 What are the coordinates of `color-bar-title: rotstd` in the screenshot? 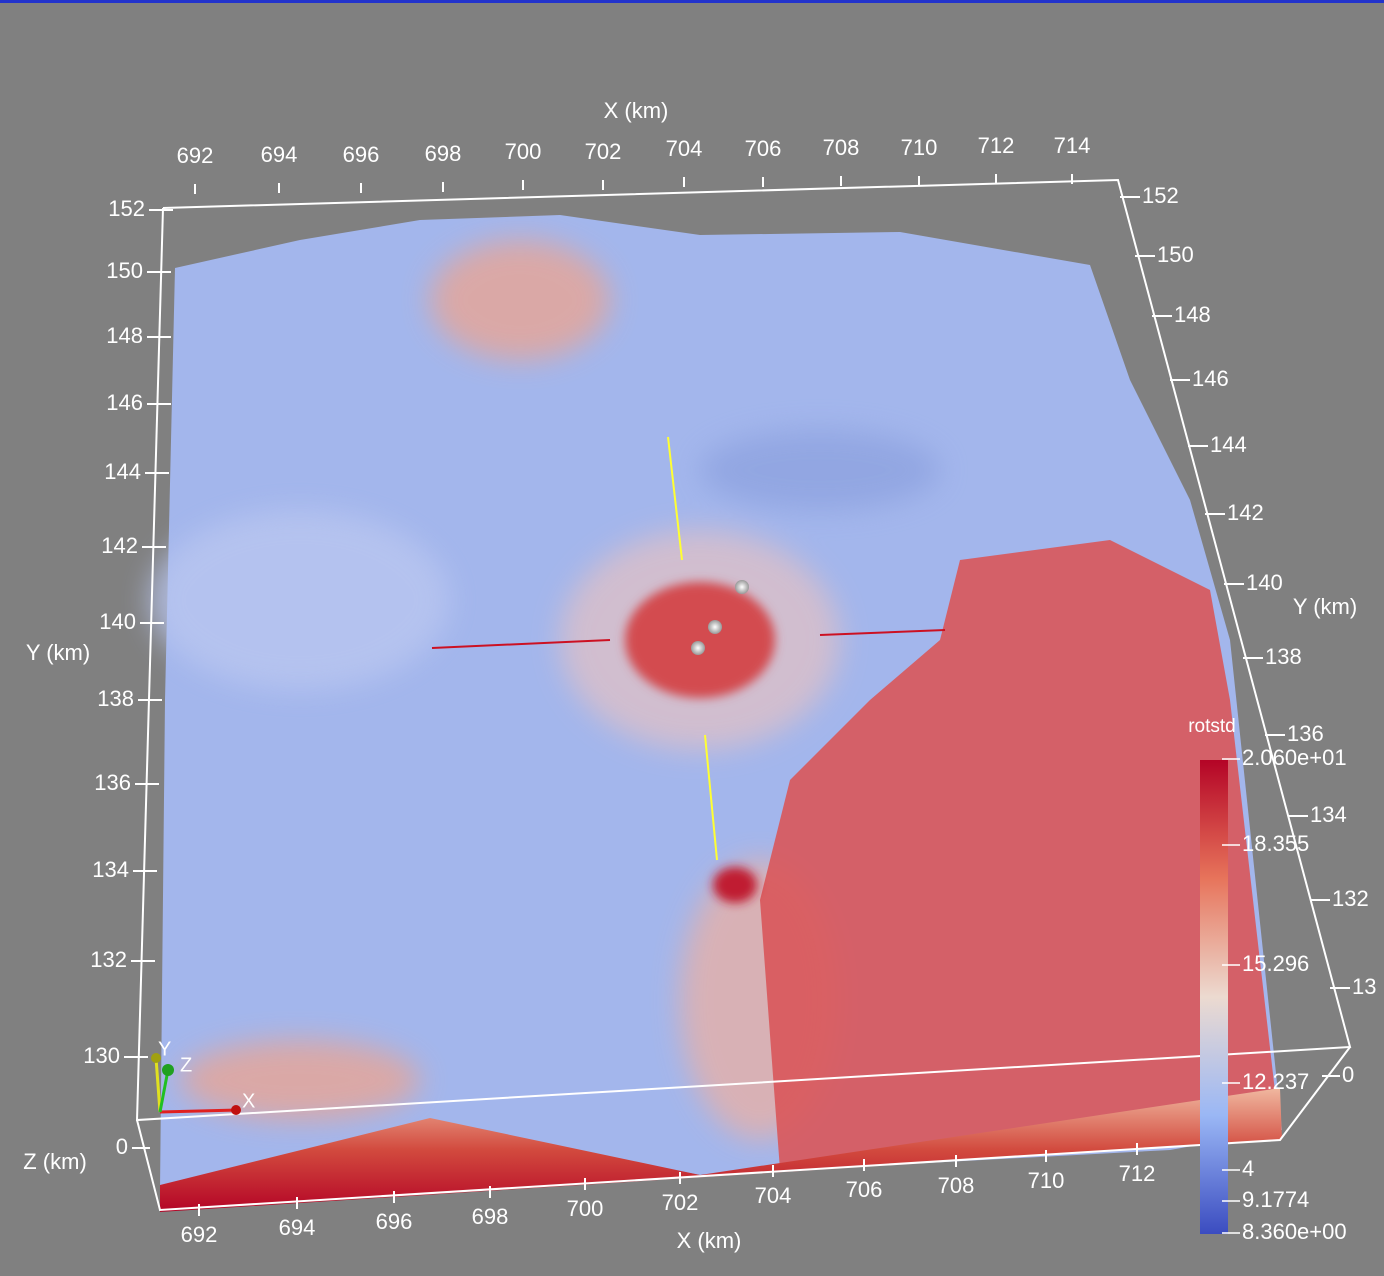 It's located at (1212, 726).